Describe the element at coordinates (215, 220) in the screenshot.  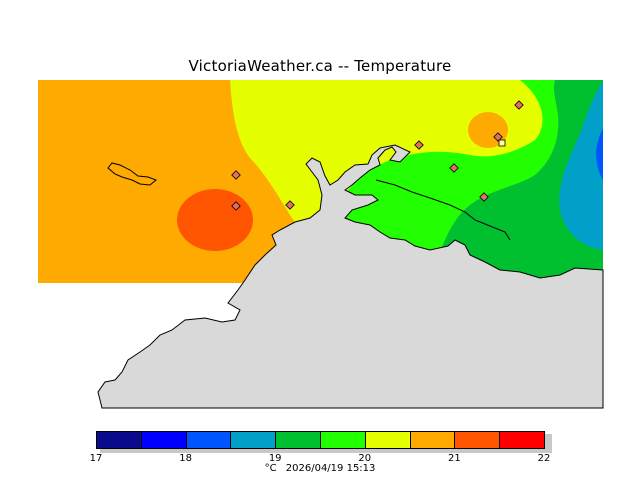
I see `zone-red-orange` at that location.